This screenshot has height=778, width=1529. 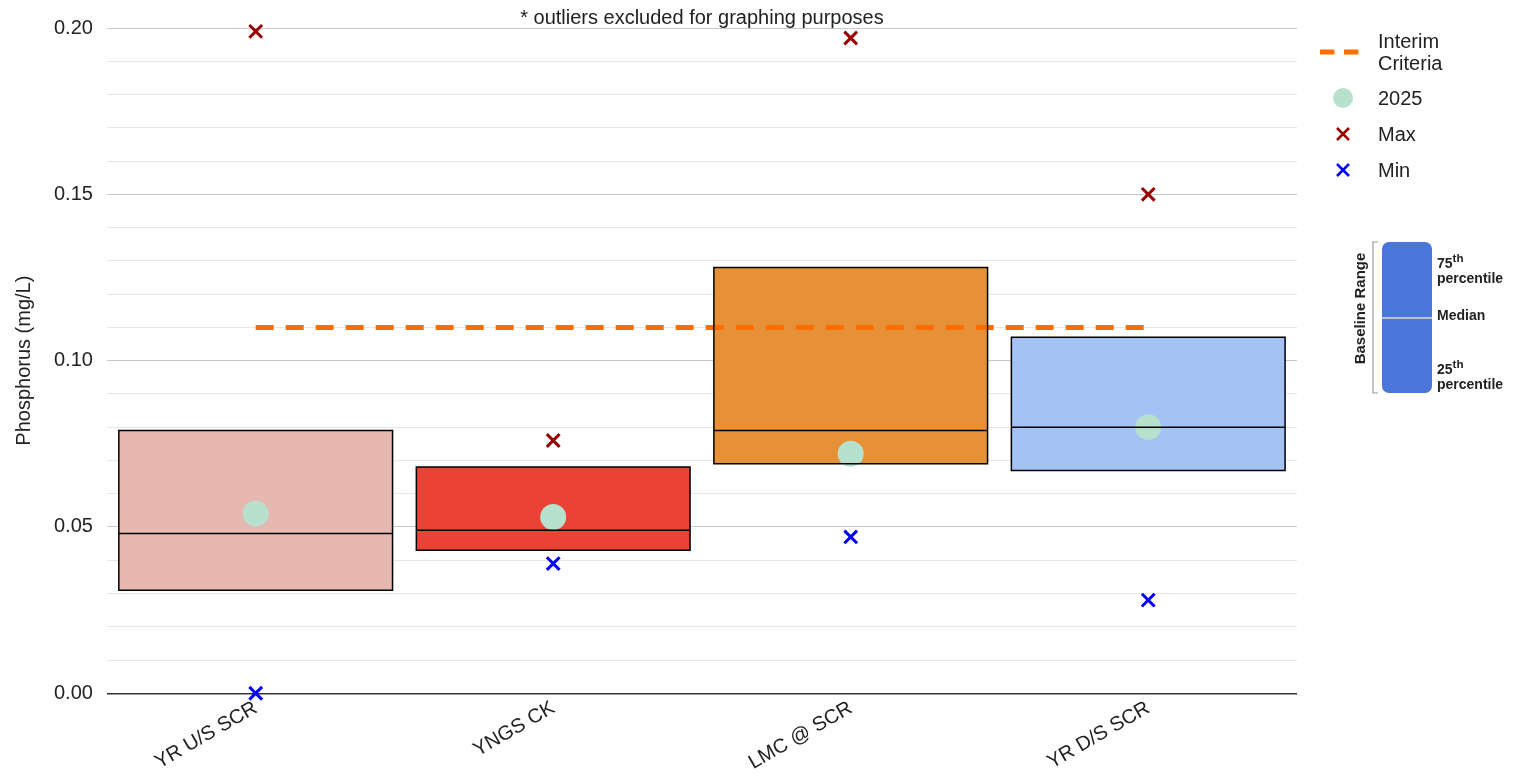 I want to click on y-tick-label: 0.10, so click(x=73, y=359).